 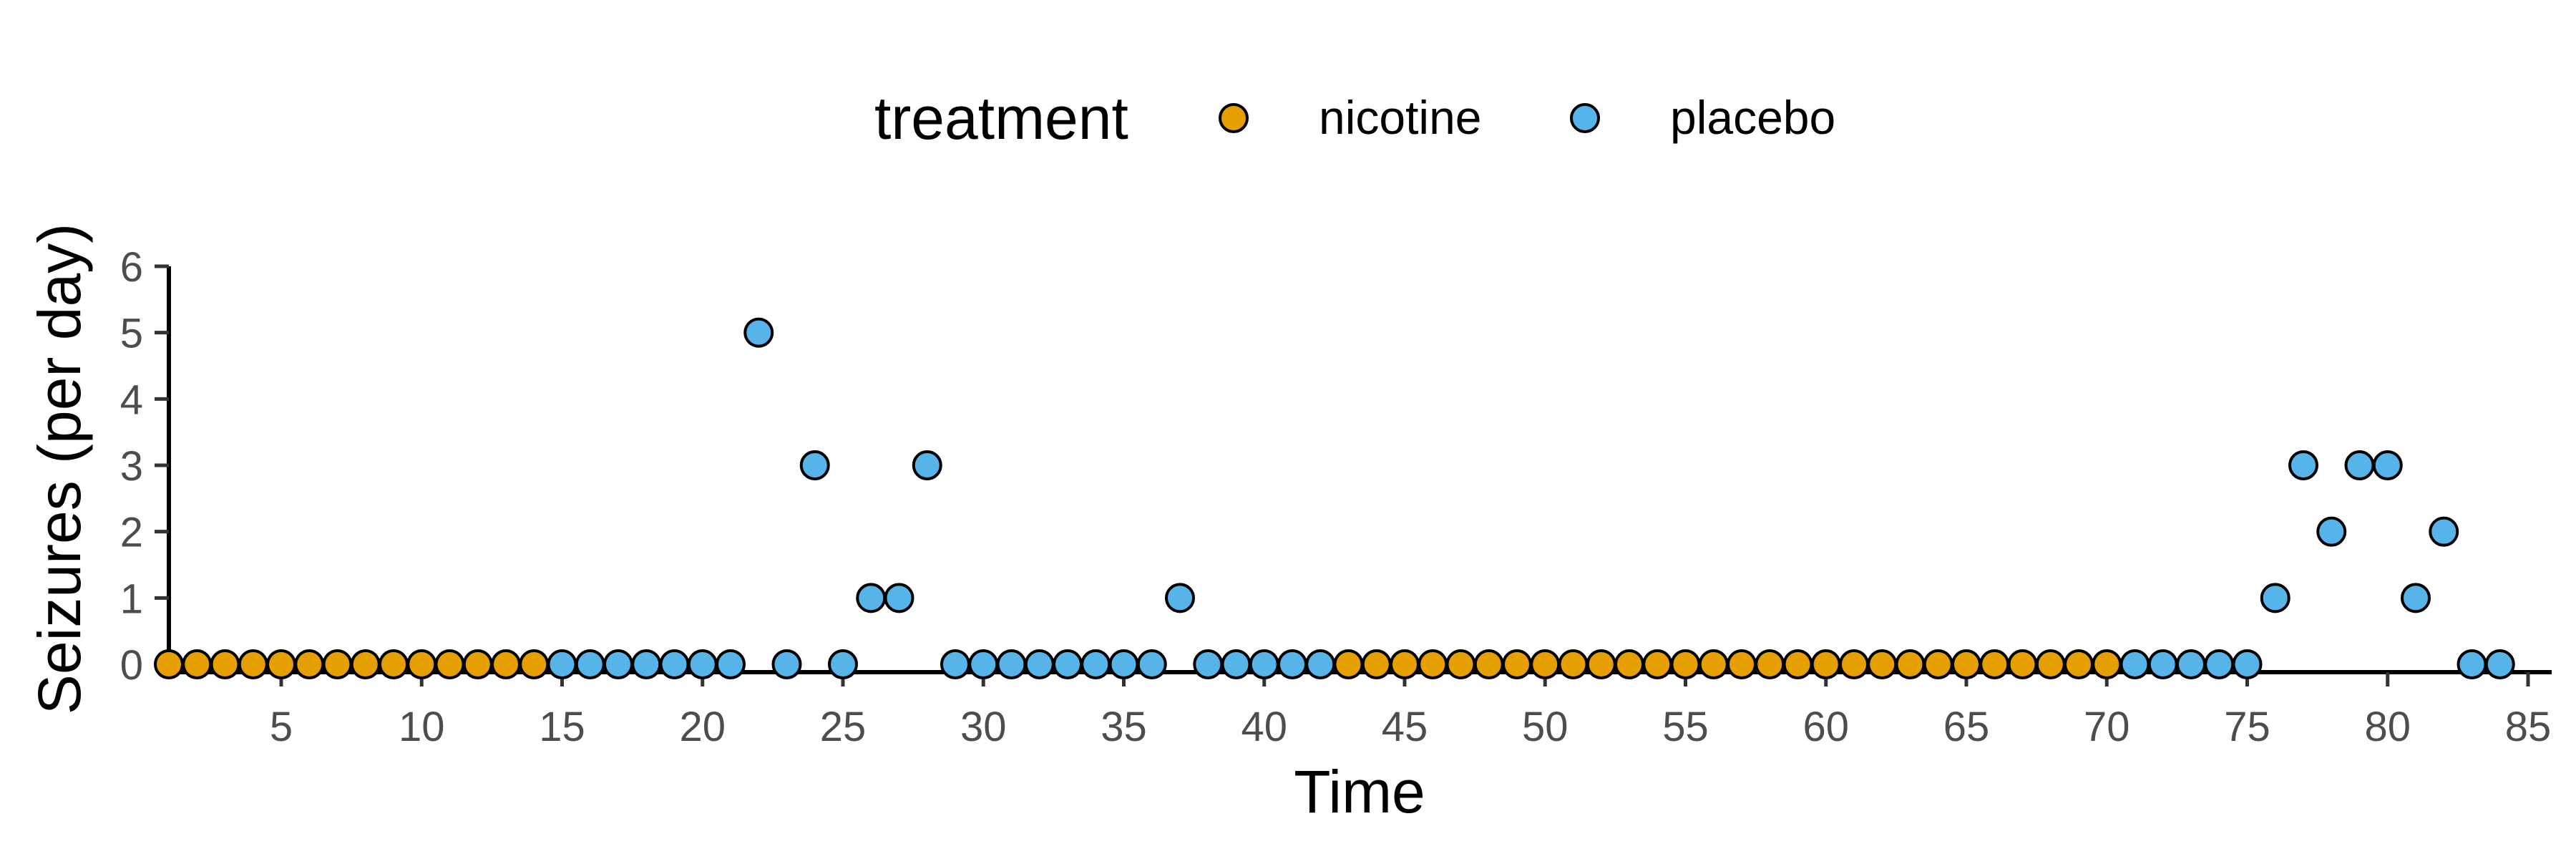 What do you see at coordinates (2528, 727) in the screenshot?
I see `x-tick-label: 85` at bounding box center [2528, 727].